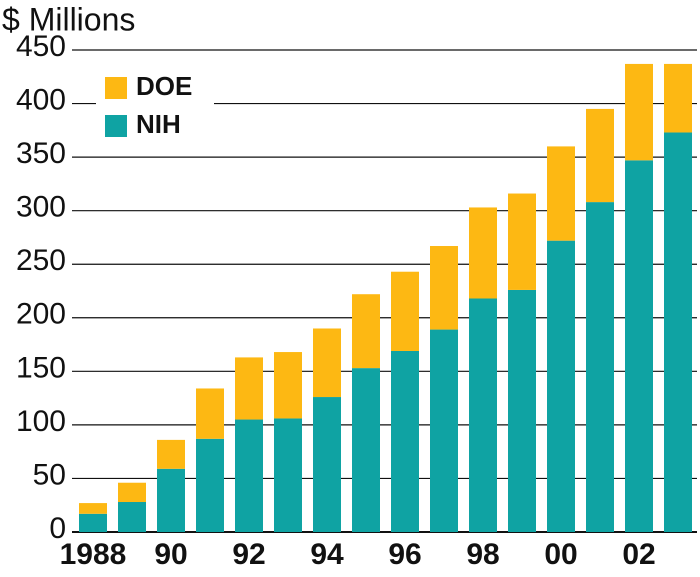 The height and width of the screenshot is (577, 700). Describe the element at coordinates (93, 554) in the screenshot. I see `x-tick-label: 1988` at that location.